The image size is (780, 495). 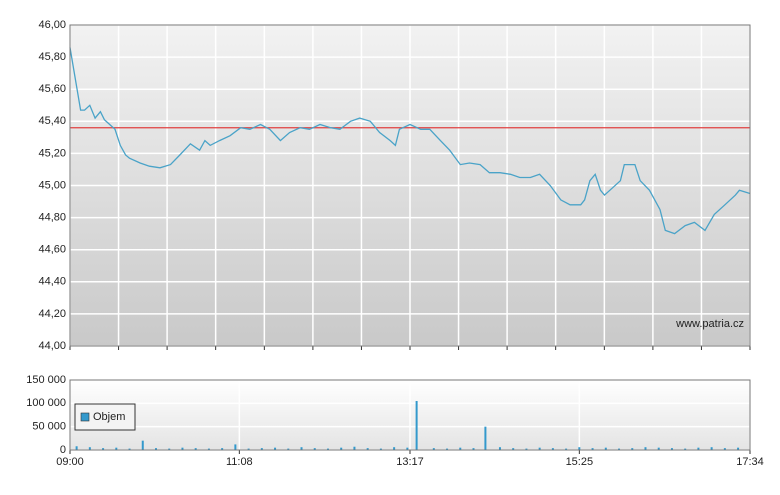 What do you see at coordinates (63, 450) in the screenshot?
I see `y-tick-label: 0` at bounding box center [63, 450].